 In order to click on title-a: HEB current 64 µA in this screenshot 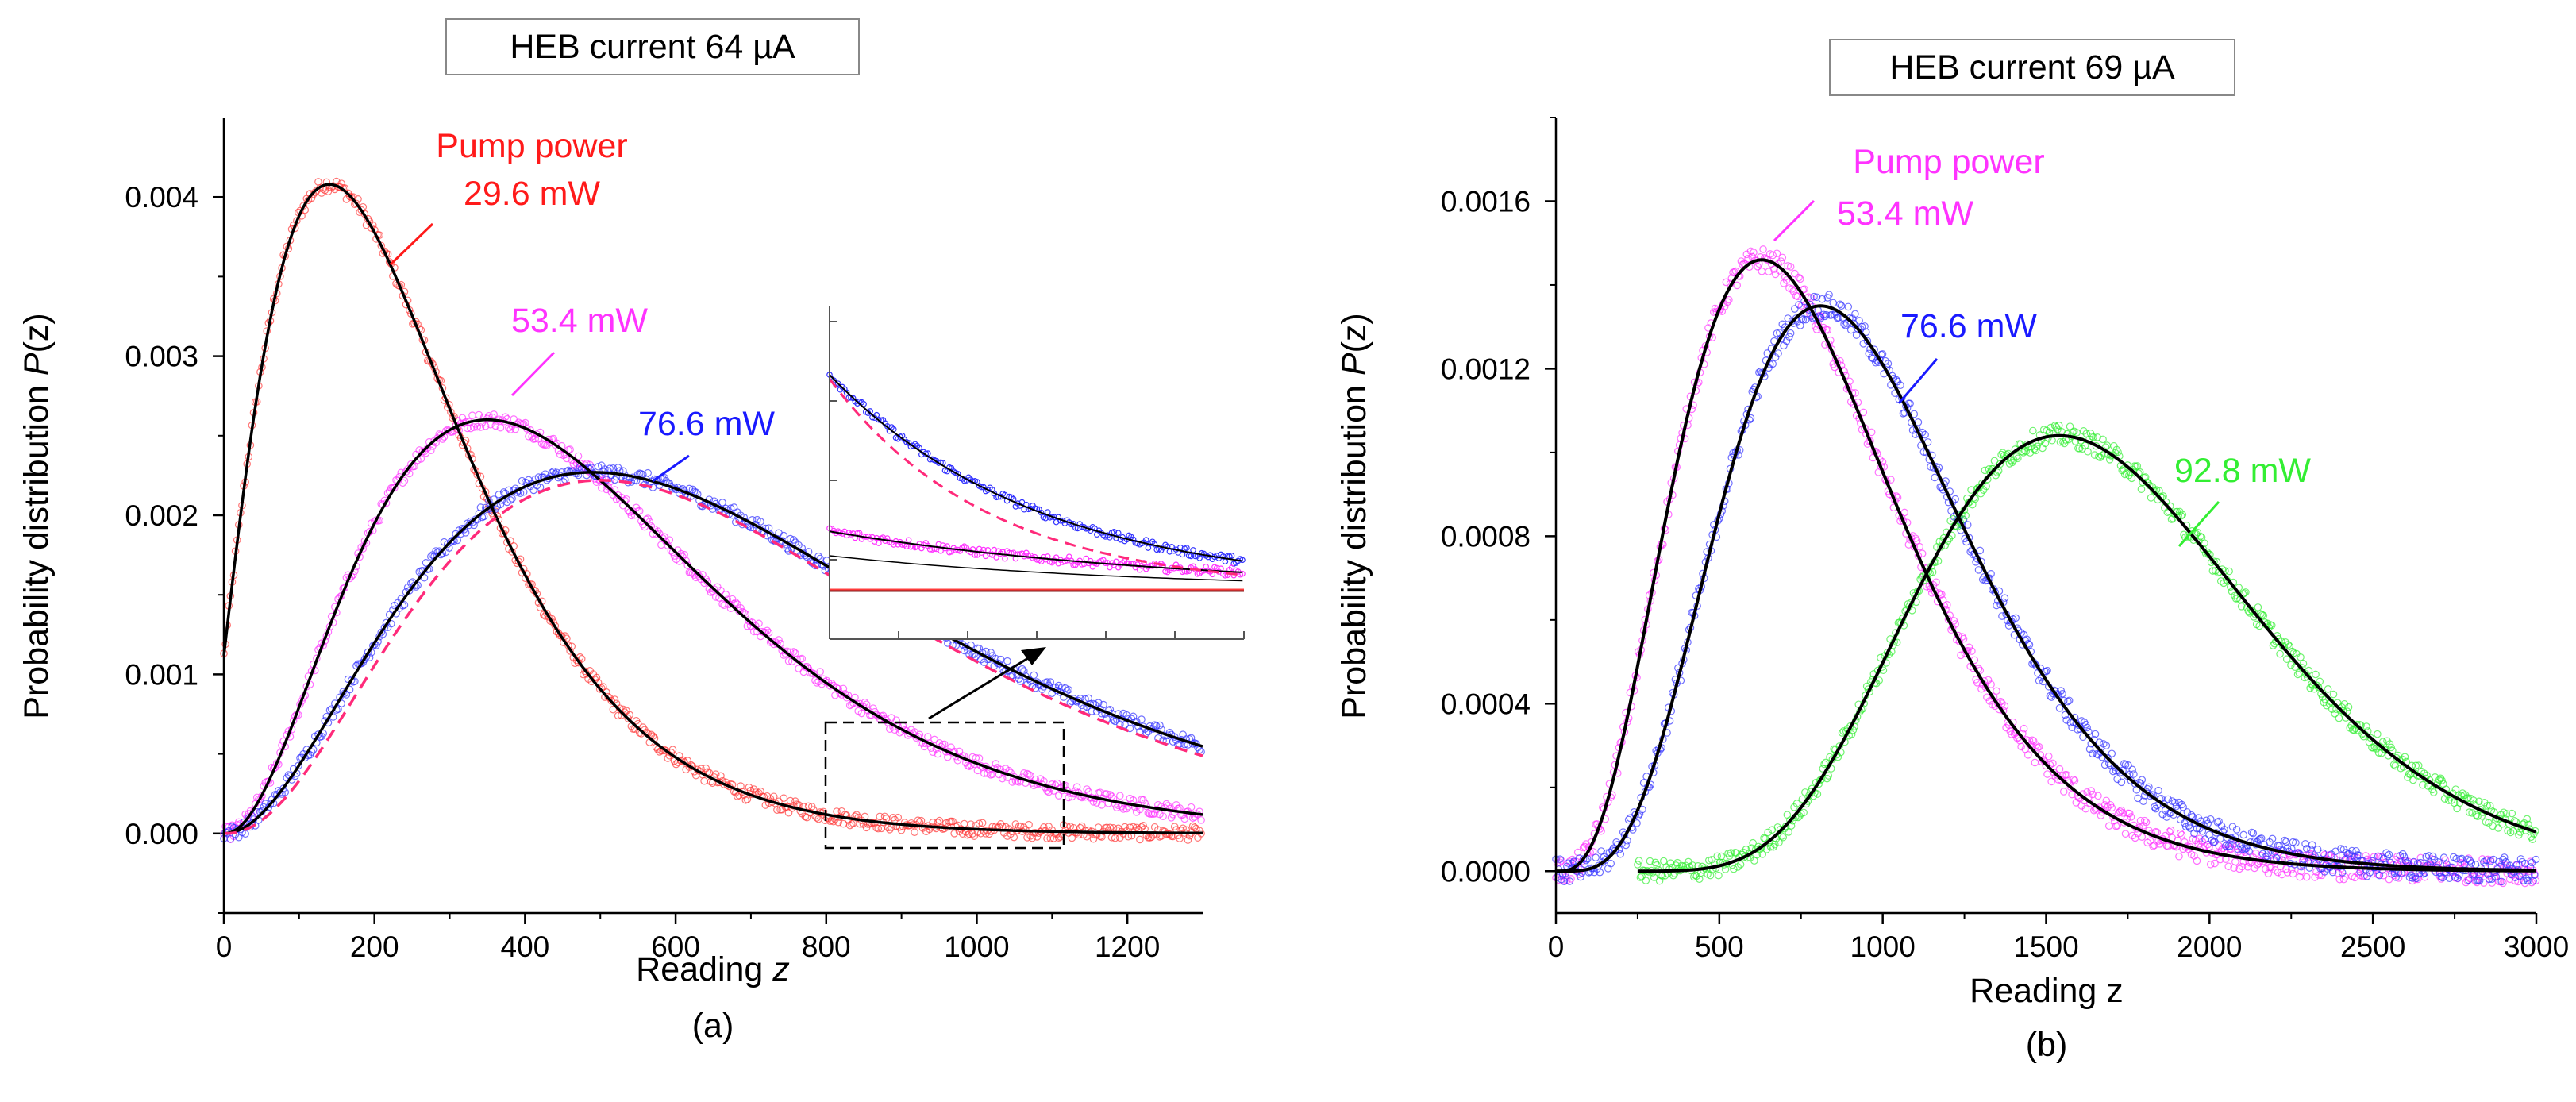, I will do `click(652, 47)`.